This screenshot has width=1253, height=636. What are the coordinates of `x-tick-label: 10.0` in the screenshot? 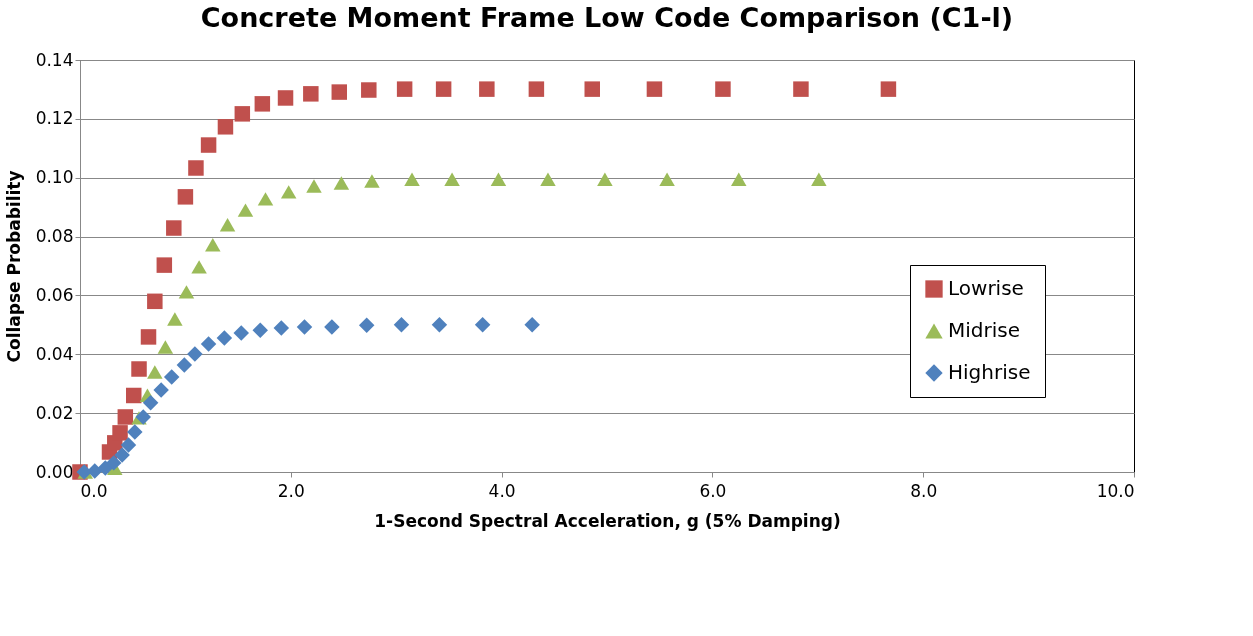 It's located at (1115, 490).